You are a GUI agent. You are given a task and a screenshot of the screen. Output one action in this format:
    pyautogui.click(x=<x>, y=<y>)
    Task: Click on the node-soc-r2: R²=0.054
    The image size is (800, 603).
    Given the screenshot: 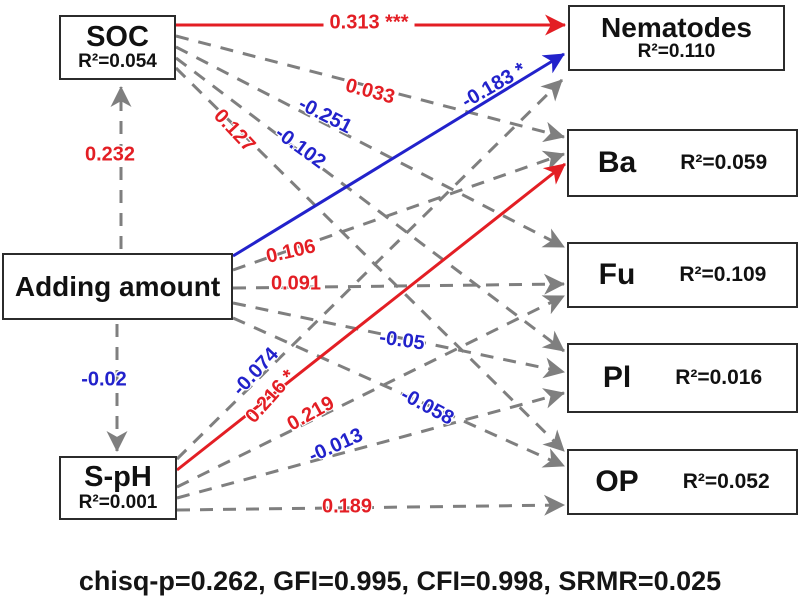 What is the action you would take?
    pyautogui.click(x=117, y=62)
    